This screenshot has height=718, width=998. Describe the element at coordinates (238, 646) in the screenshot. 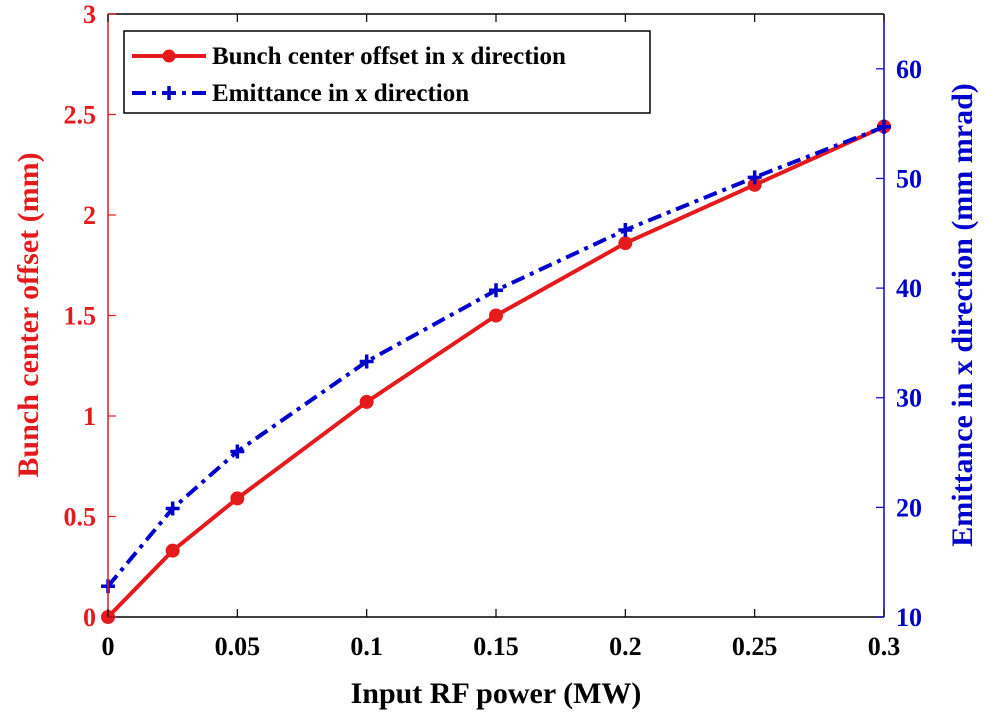

I see `x-tick-label: 0.05` at that location.